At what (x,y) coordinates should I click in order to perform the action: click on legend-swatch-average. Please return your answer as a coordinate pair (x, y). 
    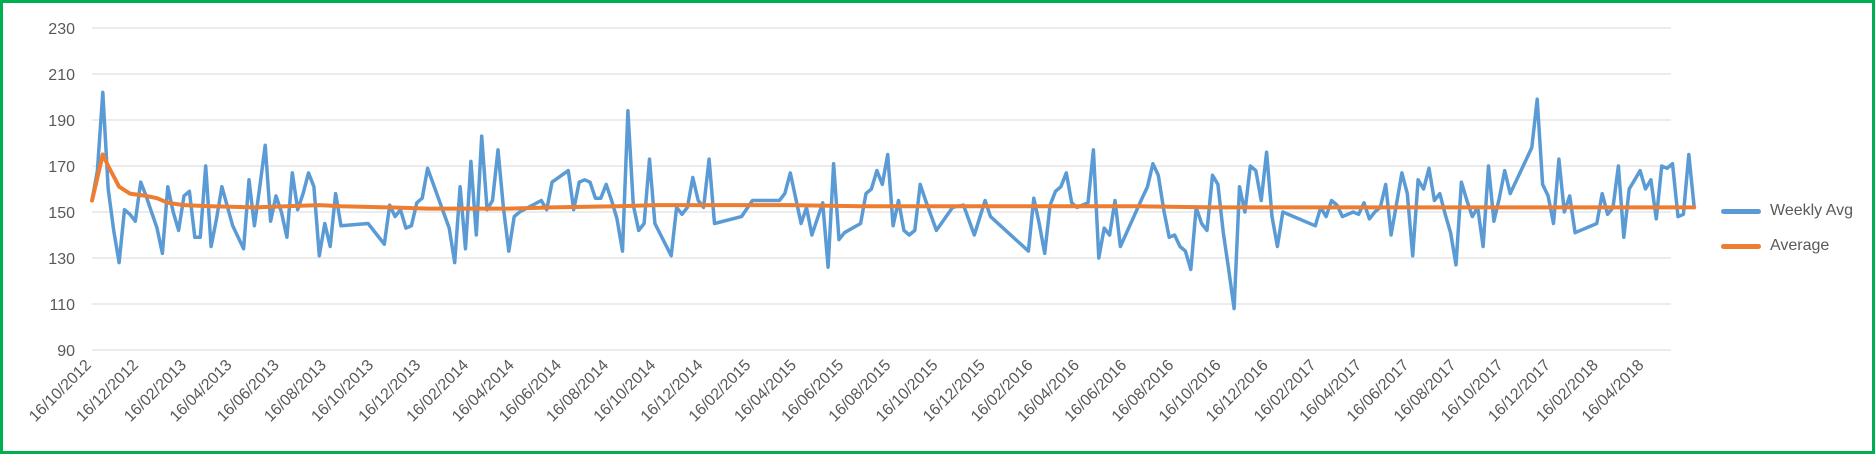
    Looking at the image, I should click on (1741, 246).